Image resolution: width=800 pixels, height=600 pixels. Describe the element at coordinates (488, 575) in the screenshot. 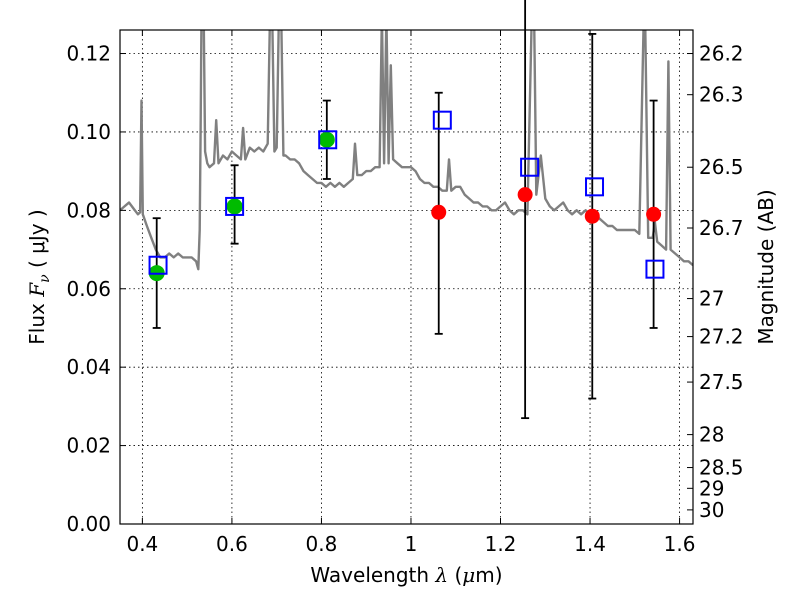

I see `x-axis-label-unit: m)` at that location.